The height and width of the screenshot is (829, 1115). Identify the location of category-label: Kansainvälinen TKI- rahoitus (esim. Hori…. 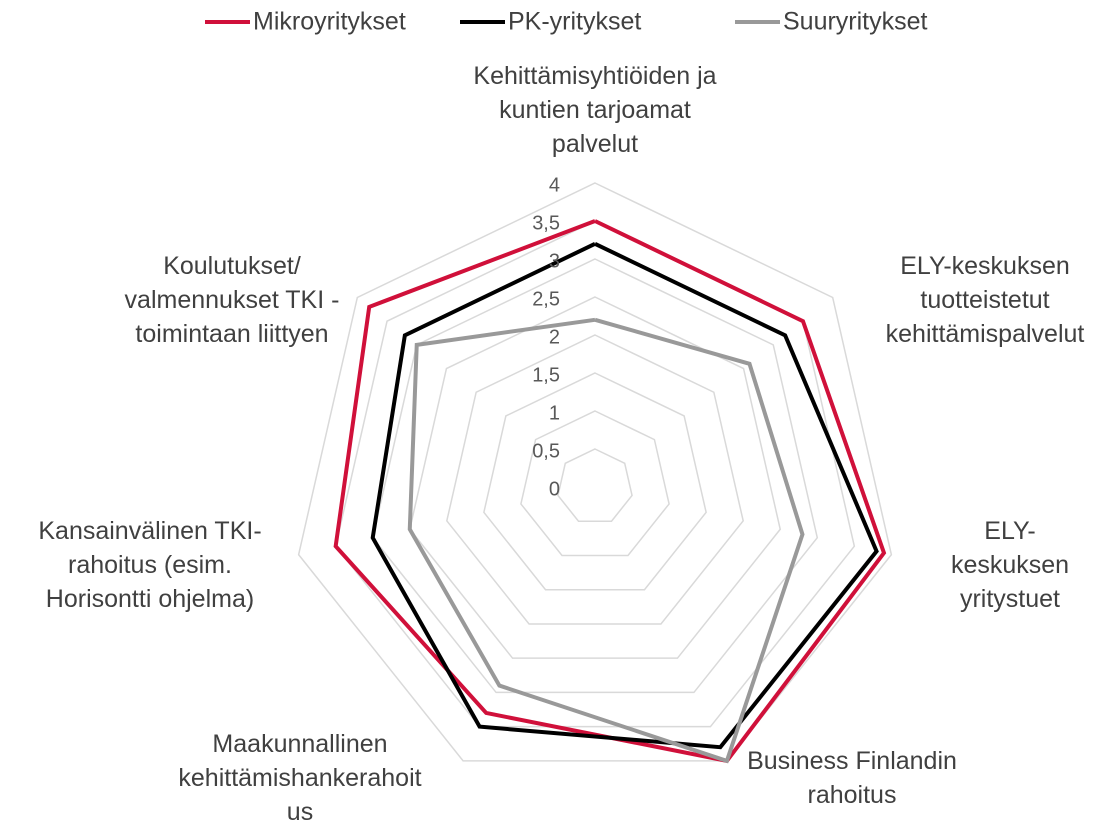
(150, 565).